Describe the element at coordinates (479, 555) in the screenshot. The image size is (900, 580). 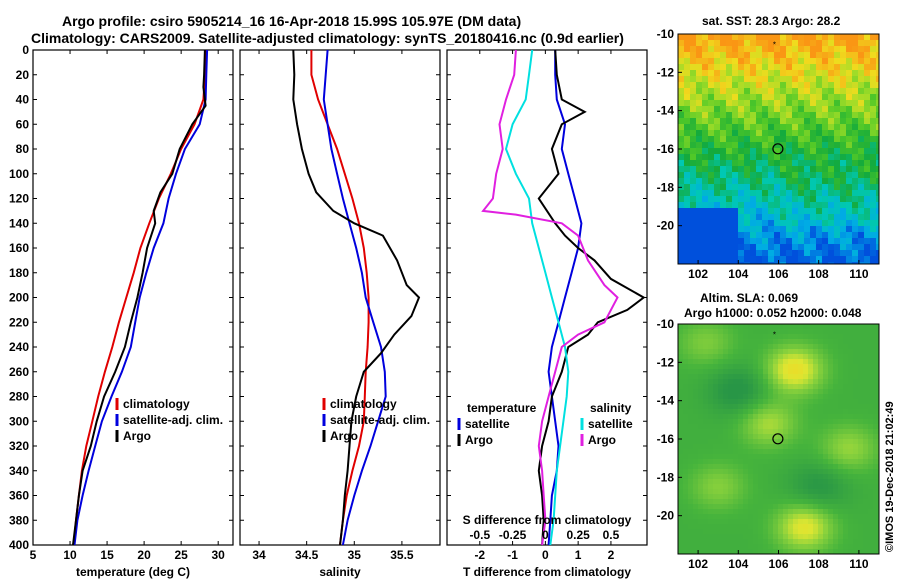
I see `x-tick-label: -2` at that location.